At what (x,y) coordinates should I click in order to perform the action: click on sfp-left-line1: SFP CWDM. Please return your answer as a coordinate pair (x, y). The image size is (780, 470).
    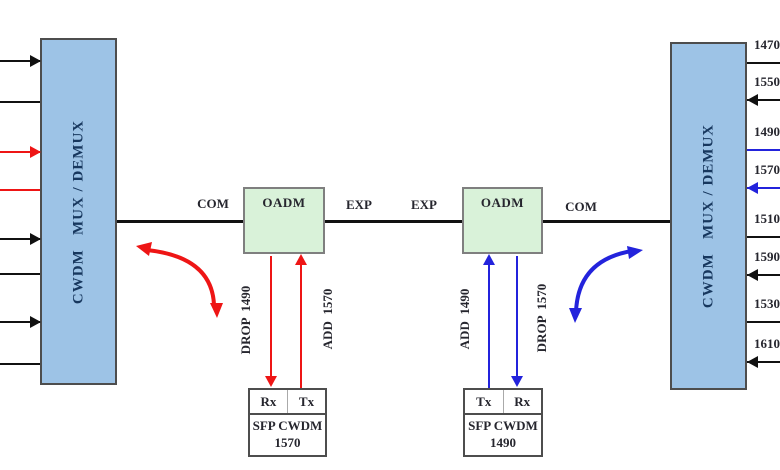
    Looking at the image, I should click on (287, 425).